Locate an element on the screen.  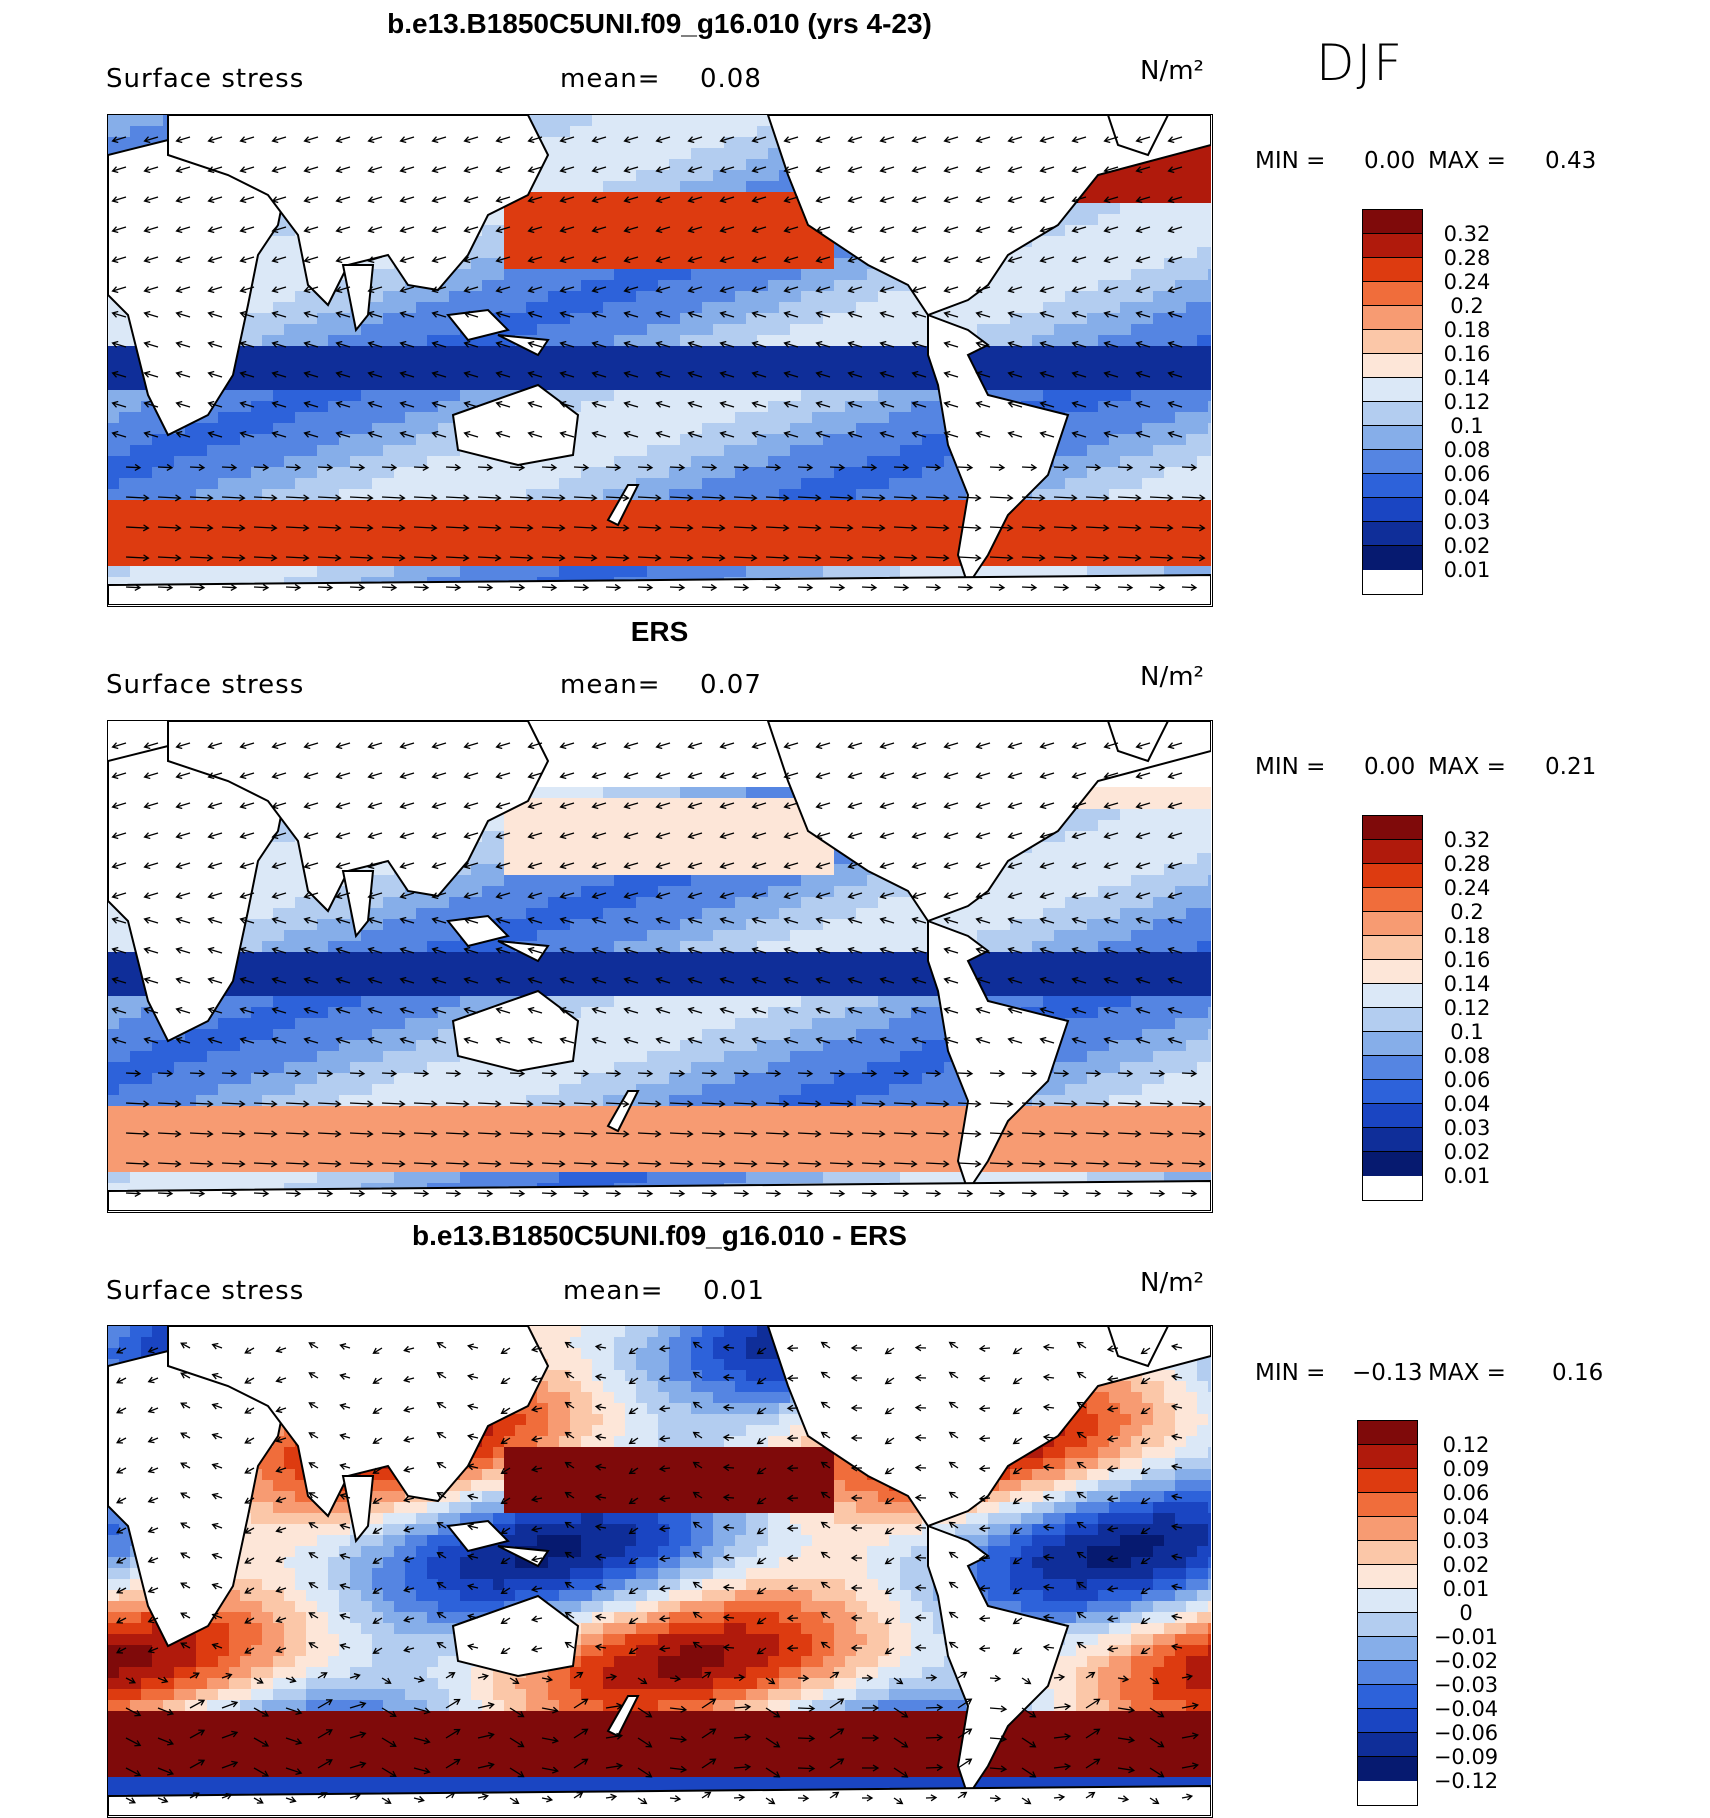
colorbar-tick-label: 0.14 is located at coordinates (1467, 984).